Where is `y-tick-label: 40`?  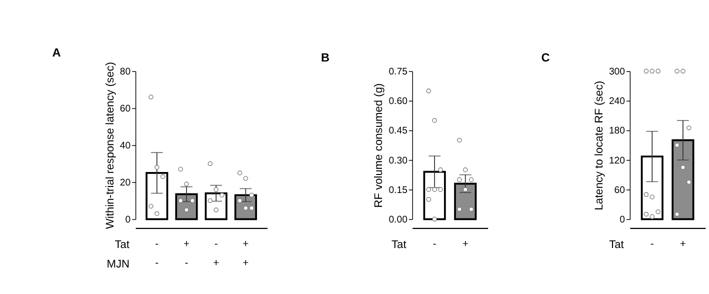
y-tick-label: 40 is located at coordinates (125, 146).